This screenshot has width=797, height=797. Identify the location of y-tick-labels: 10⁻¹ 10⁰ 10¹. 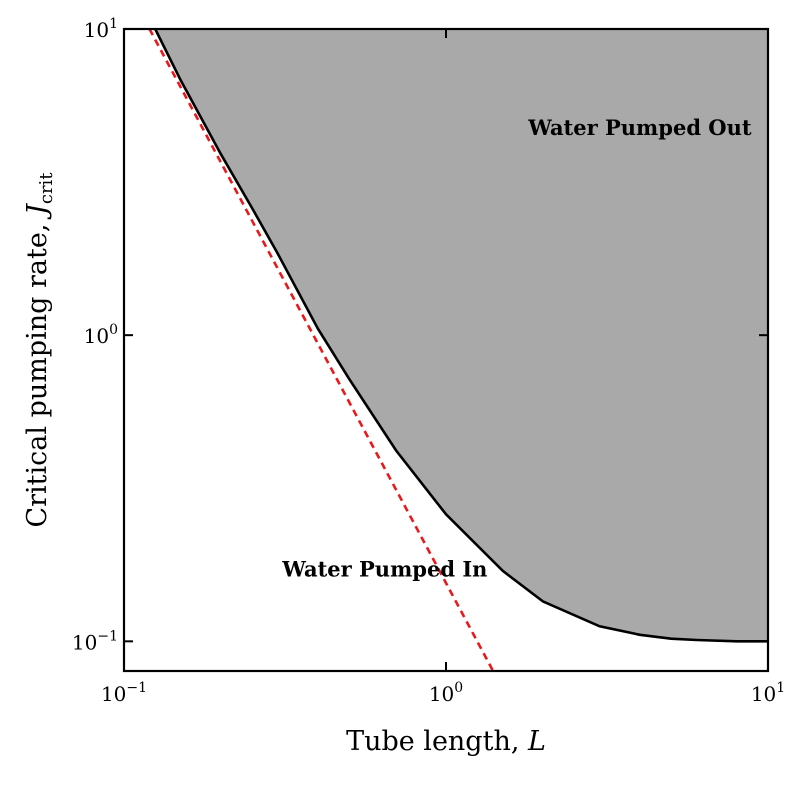
(95, 335).